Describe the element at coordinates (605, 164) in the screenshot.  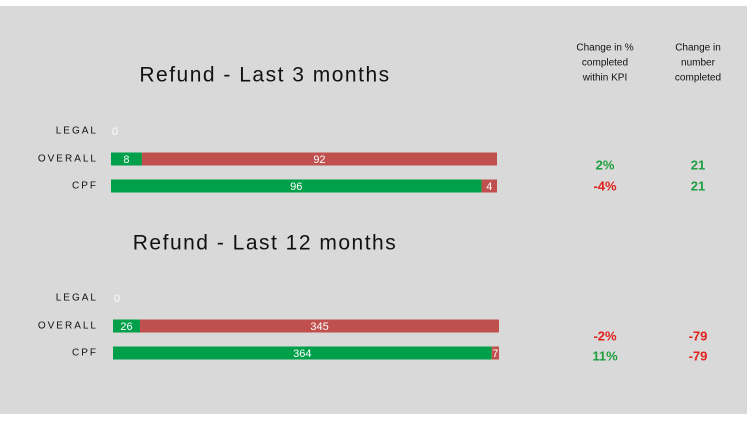
I see `kpi-pct-change: 2%` at that location.